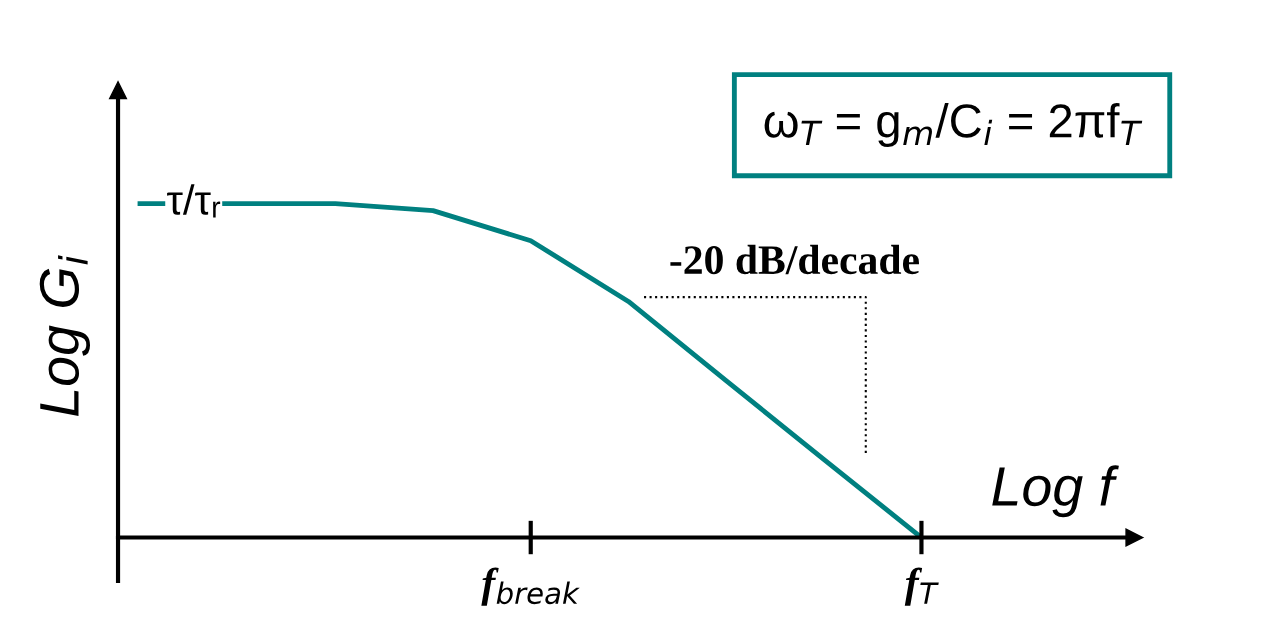  What do you see at coordinates (953, 125) in the screenshot?
I see `text: ω$_{T}$ = g$_{m}$/C$_{i}$ = 2πf$_{T}$` at bounding box center [953, 125].